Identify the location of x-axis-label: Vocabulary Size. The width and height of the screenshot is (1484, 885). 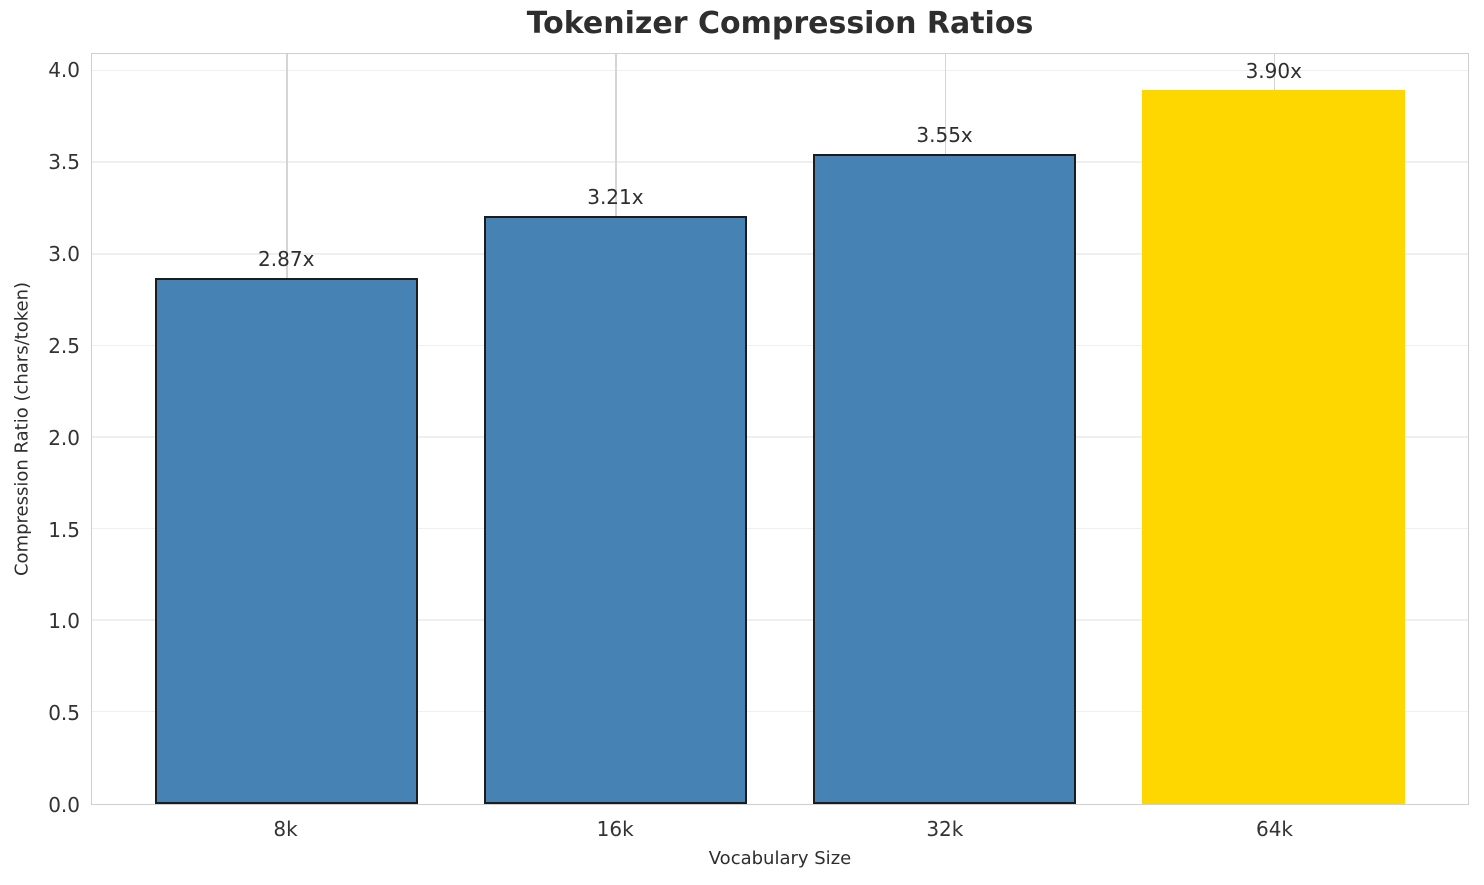
(780, 858).